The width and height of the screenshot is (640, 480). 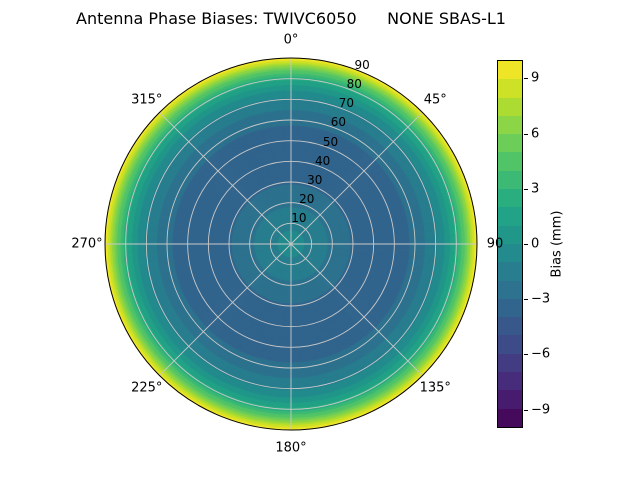 What do you see at coordinates (147, 388) in the screenshot?
I see `theta-label-225: 225°` at bounding box center [147, 388].